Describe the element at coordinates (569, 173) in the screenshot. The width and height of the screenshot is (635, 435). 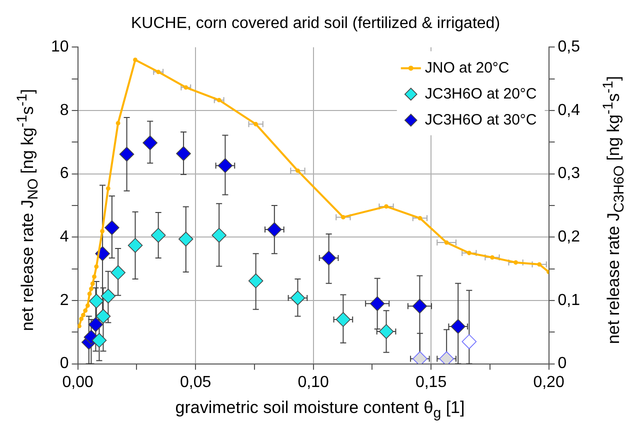
I see `y2-tick-label: 0,3` at that location.